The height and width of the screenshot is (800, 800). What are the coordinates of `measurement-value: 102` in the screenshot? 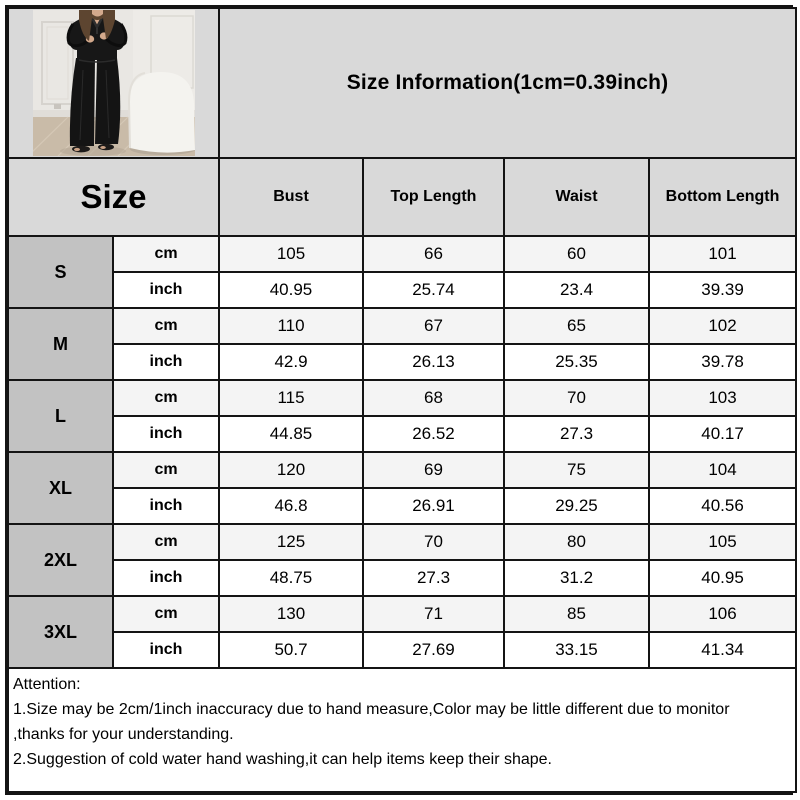 It's located at (722, 326).